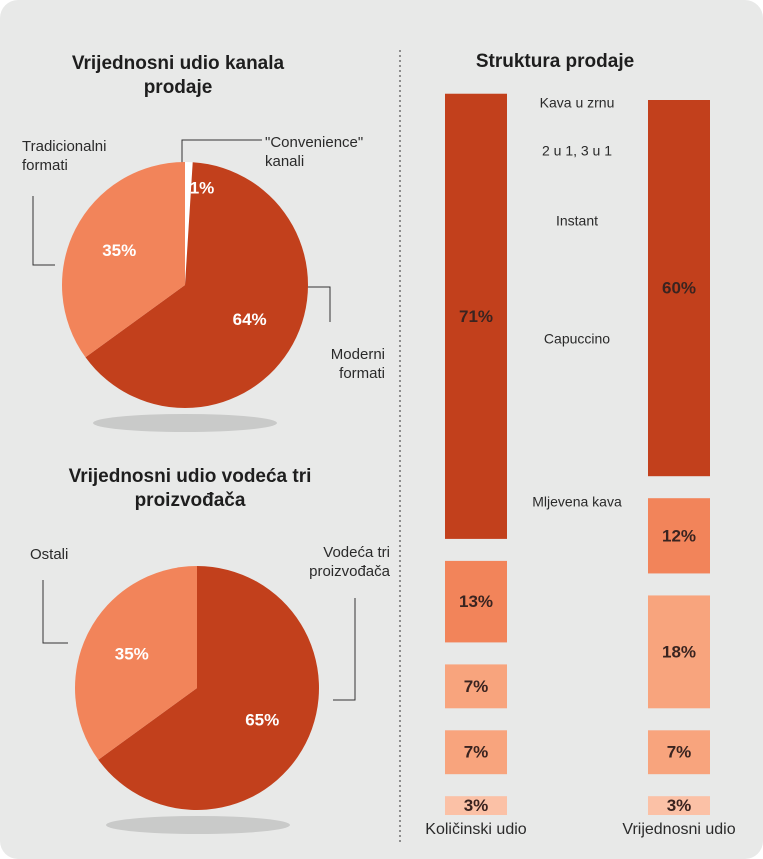 The image size is (763, 859). I want to click on chart-title: Vrijednosni udio kanala prodaje, so click(178, 75).